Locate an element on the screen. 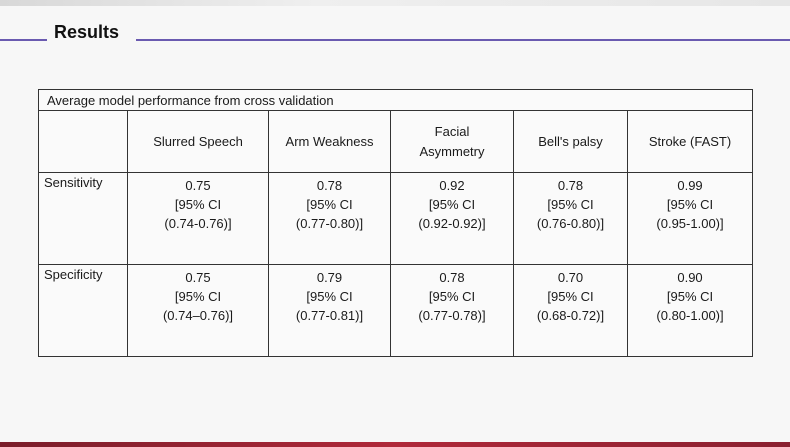 The width and height of the screenshot is (790, 447). title-rule-right is located at coordinates (463, 40).